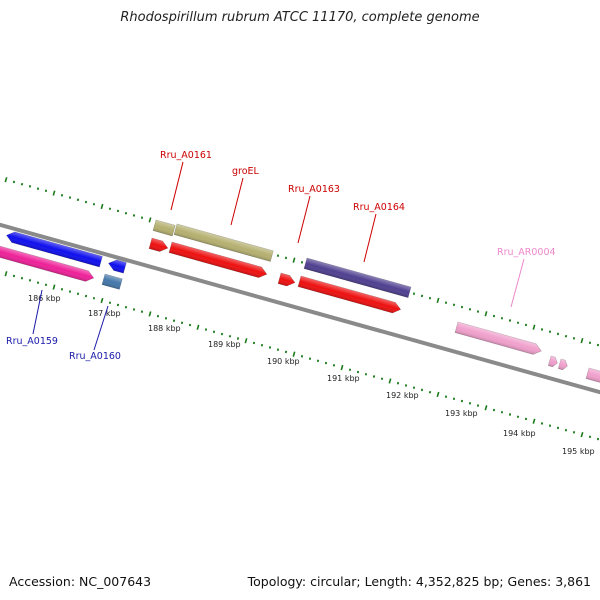  What do you see at coordinates (95, 356) in the screenshot?
I see `gene-label-rru-a0160: Rru_A0160` at bounding box center [95, 356].